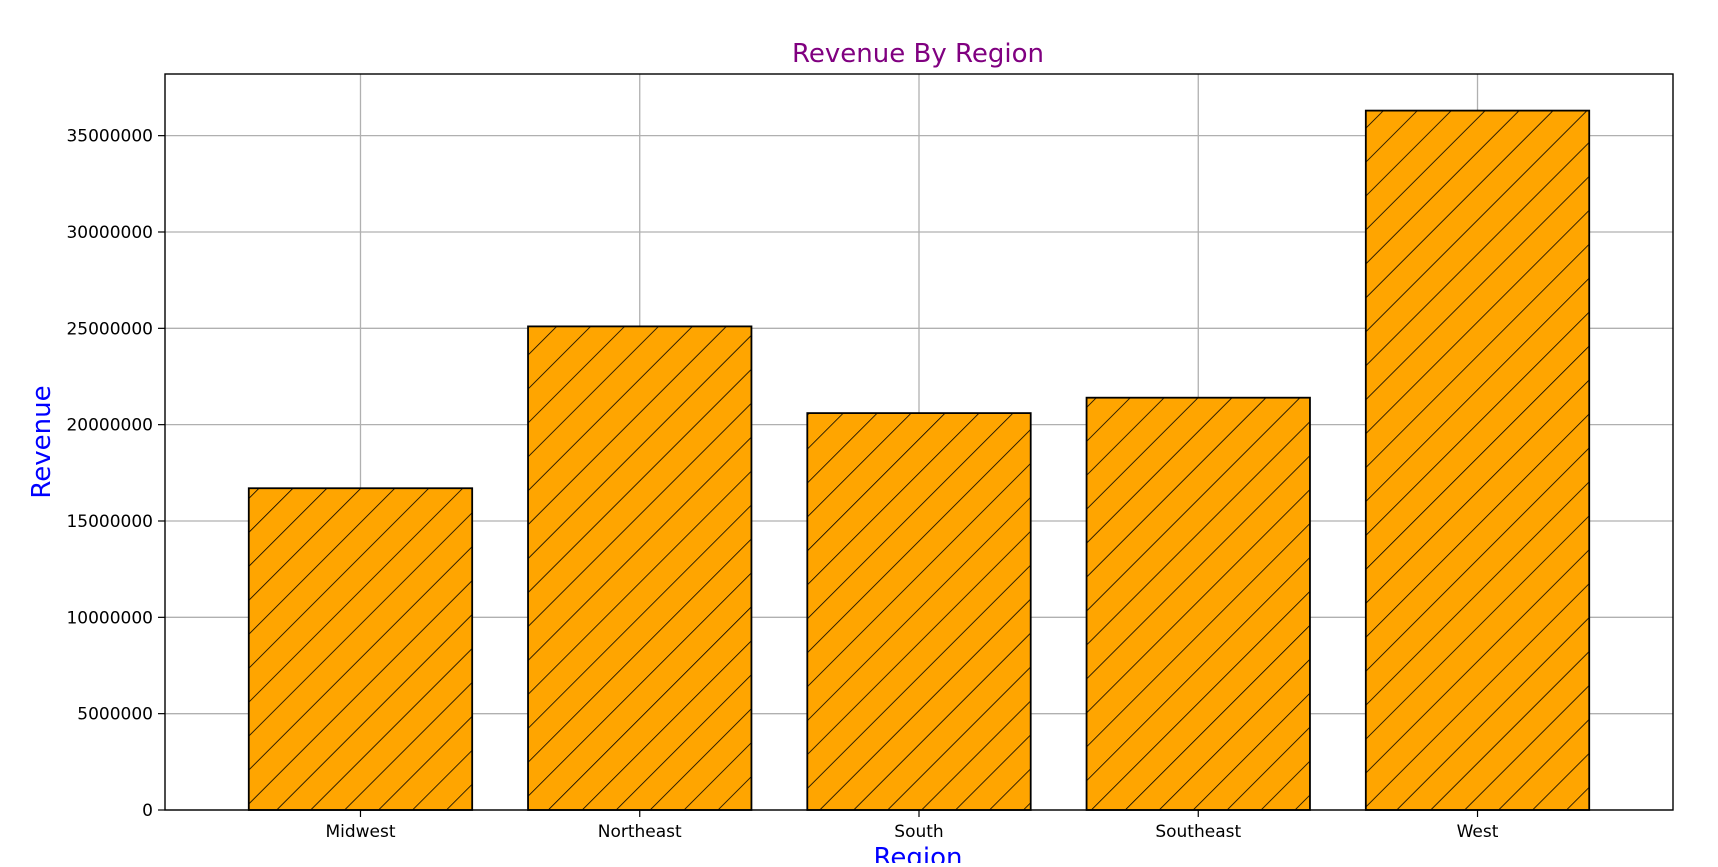  Describe the element at coordinates (109, 618) in the screenshot. I see `y-tick-label: 10000000` at that location.